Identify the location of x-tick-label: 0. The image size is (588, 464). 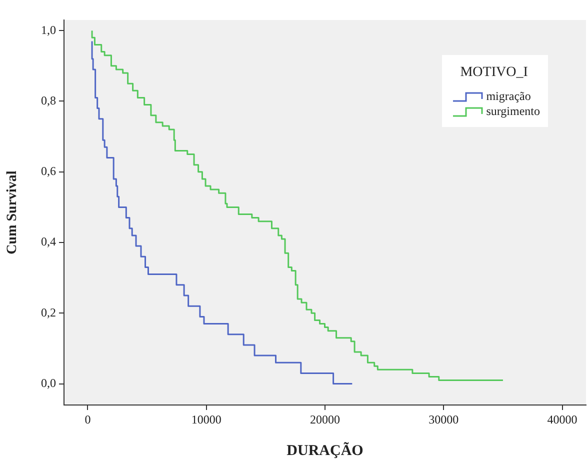
(87, 419).